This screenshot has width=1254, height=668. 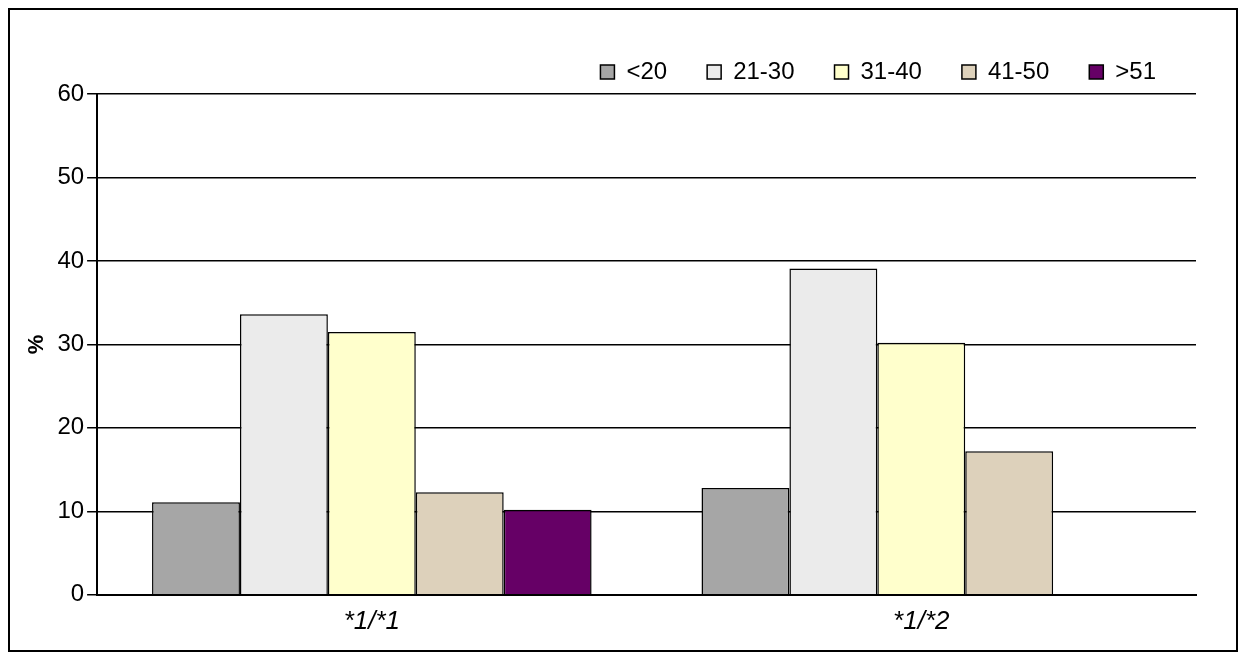 I want to click on legend-label: 31-40, so click(x=891, y=70).